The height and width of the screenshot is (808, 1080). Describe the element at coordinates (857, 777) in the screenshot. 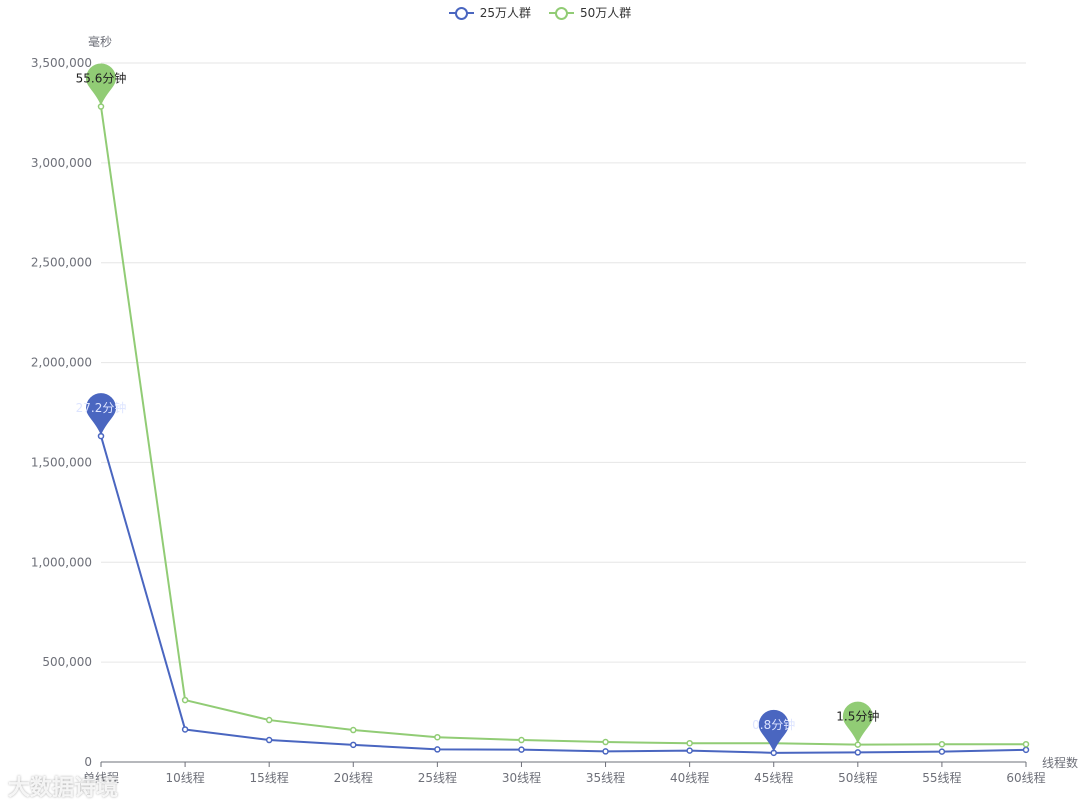

I see `x-tick-label: 50线程` at that location.